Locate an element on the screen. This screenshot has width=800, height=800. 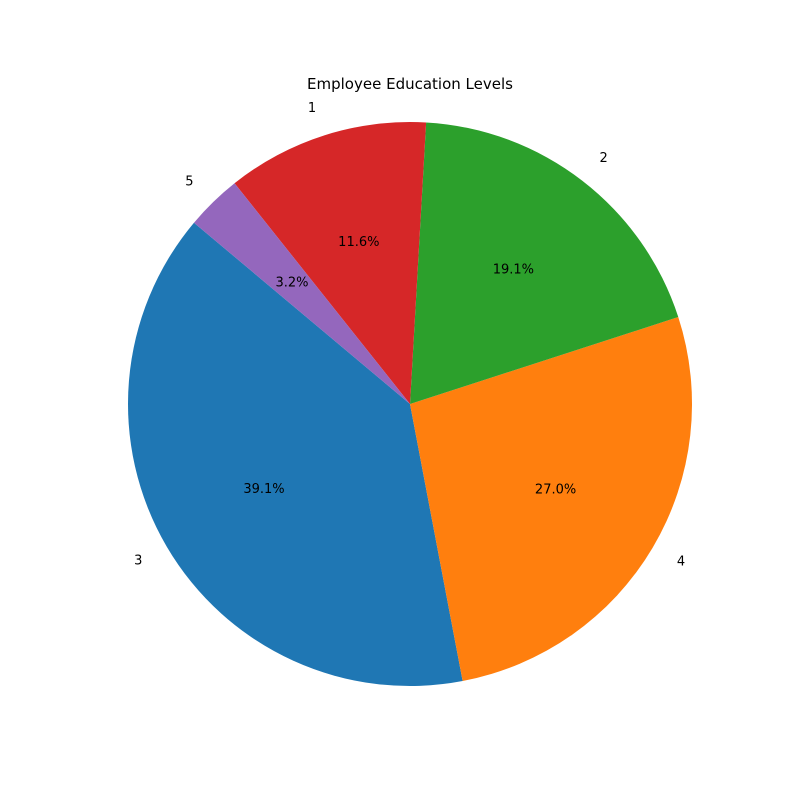
slice-label-1: 1 is located at coordinates (312, 108).